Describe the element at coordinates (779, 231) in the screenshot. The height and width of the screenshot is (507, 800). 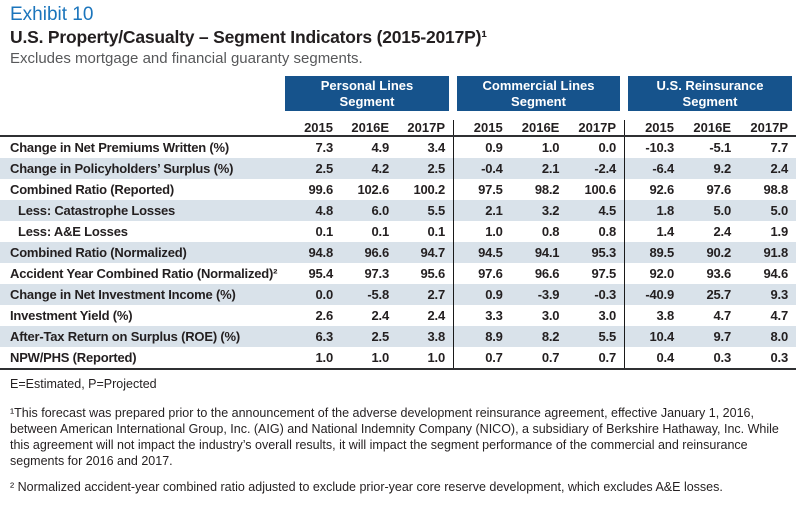
I see `value-cell: 1.9` at that location.